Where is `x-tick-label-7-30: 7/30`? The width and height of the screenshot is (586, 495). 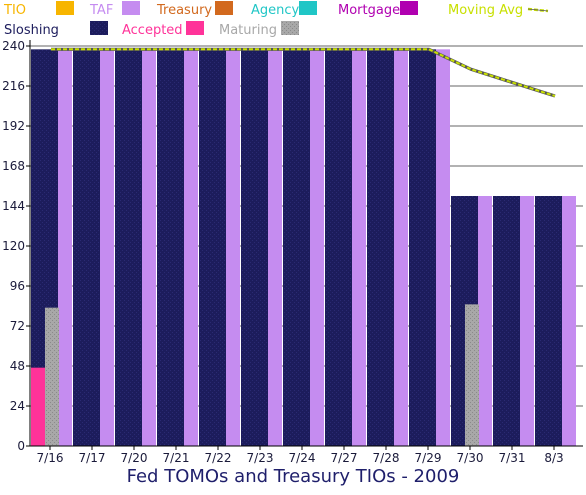 x-tick-label-7-30: 7/30 is located at coordinates (470, 458).